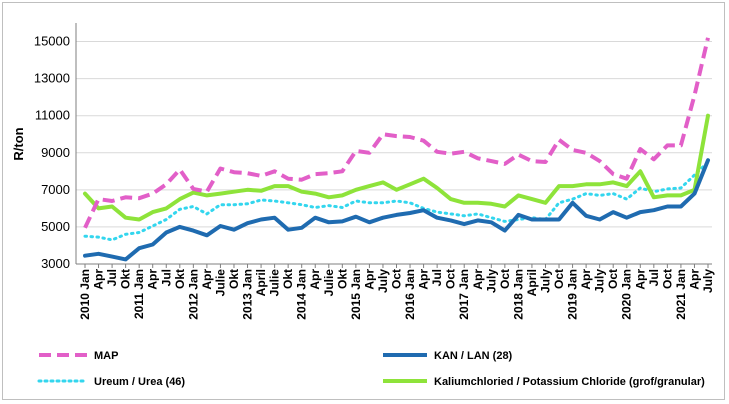  Describe the element at coordinates (139, 294) in the screenshot. I see `x-tick-label: 2011 Jan` at that location.